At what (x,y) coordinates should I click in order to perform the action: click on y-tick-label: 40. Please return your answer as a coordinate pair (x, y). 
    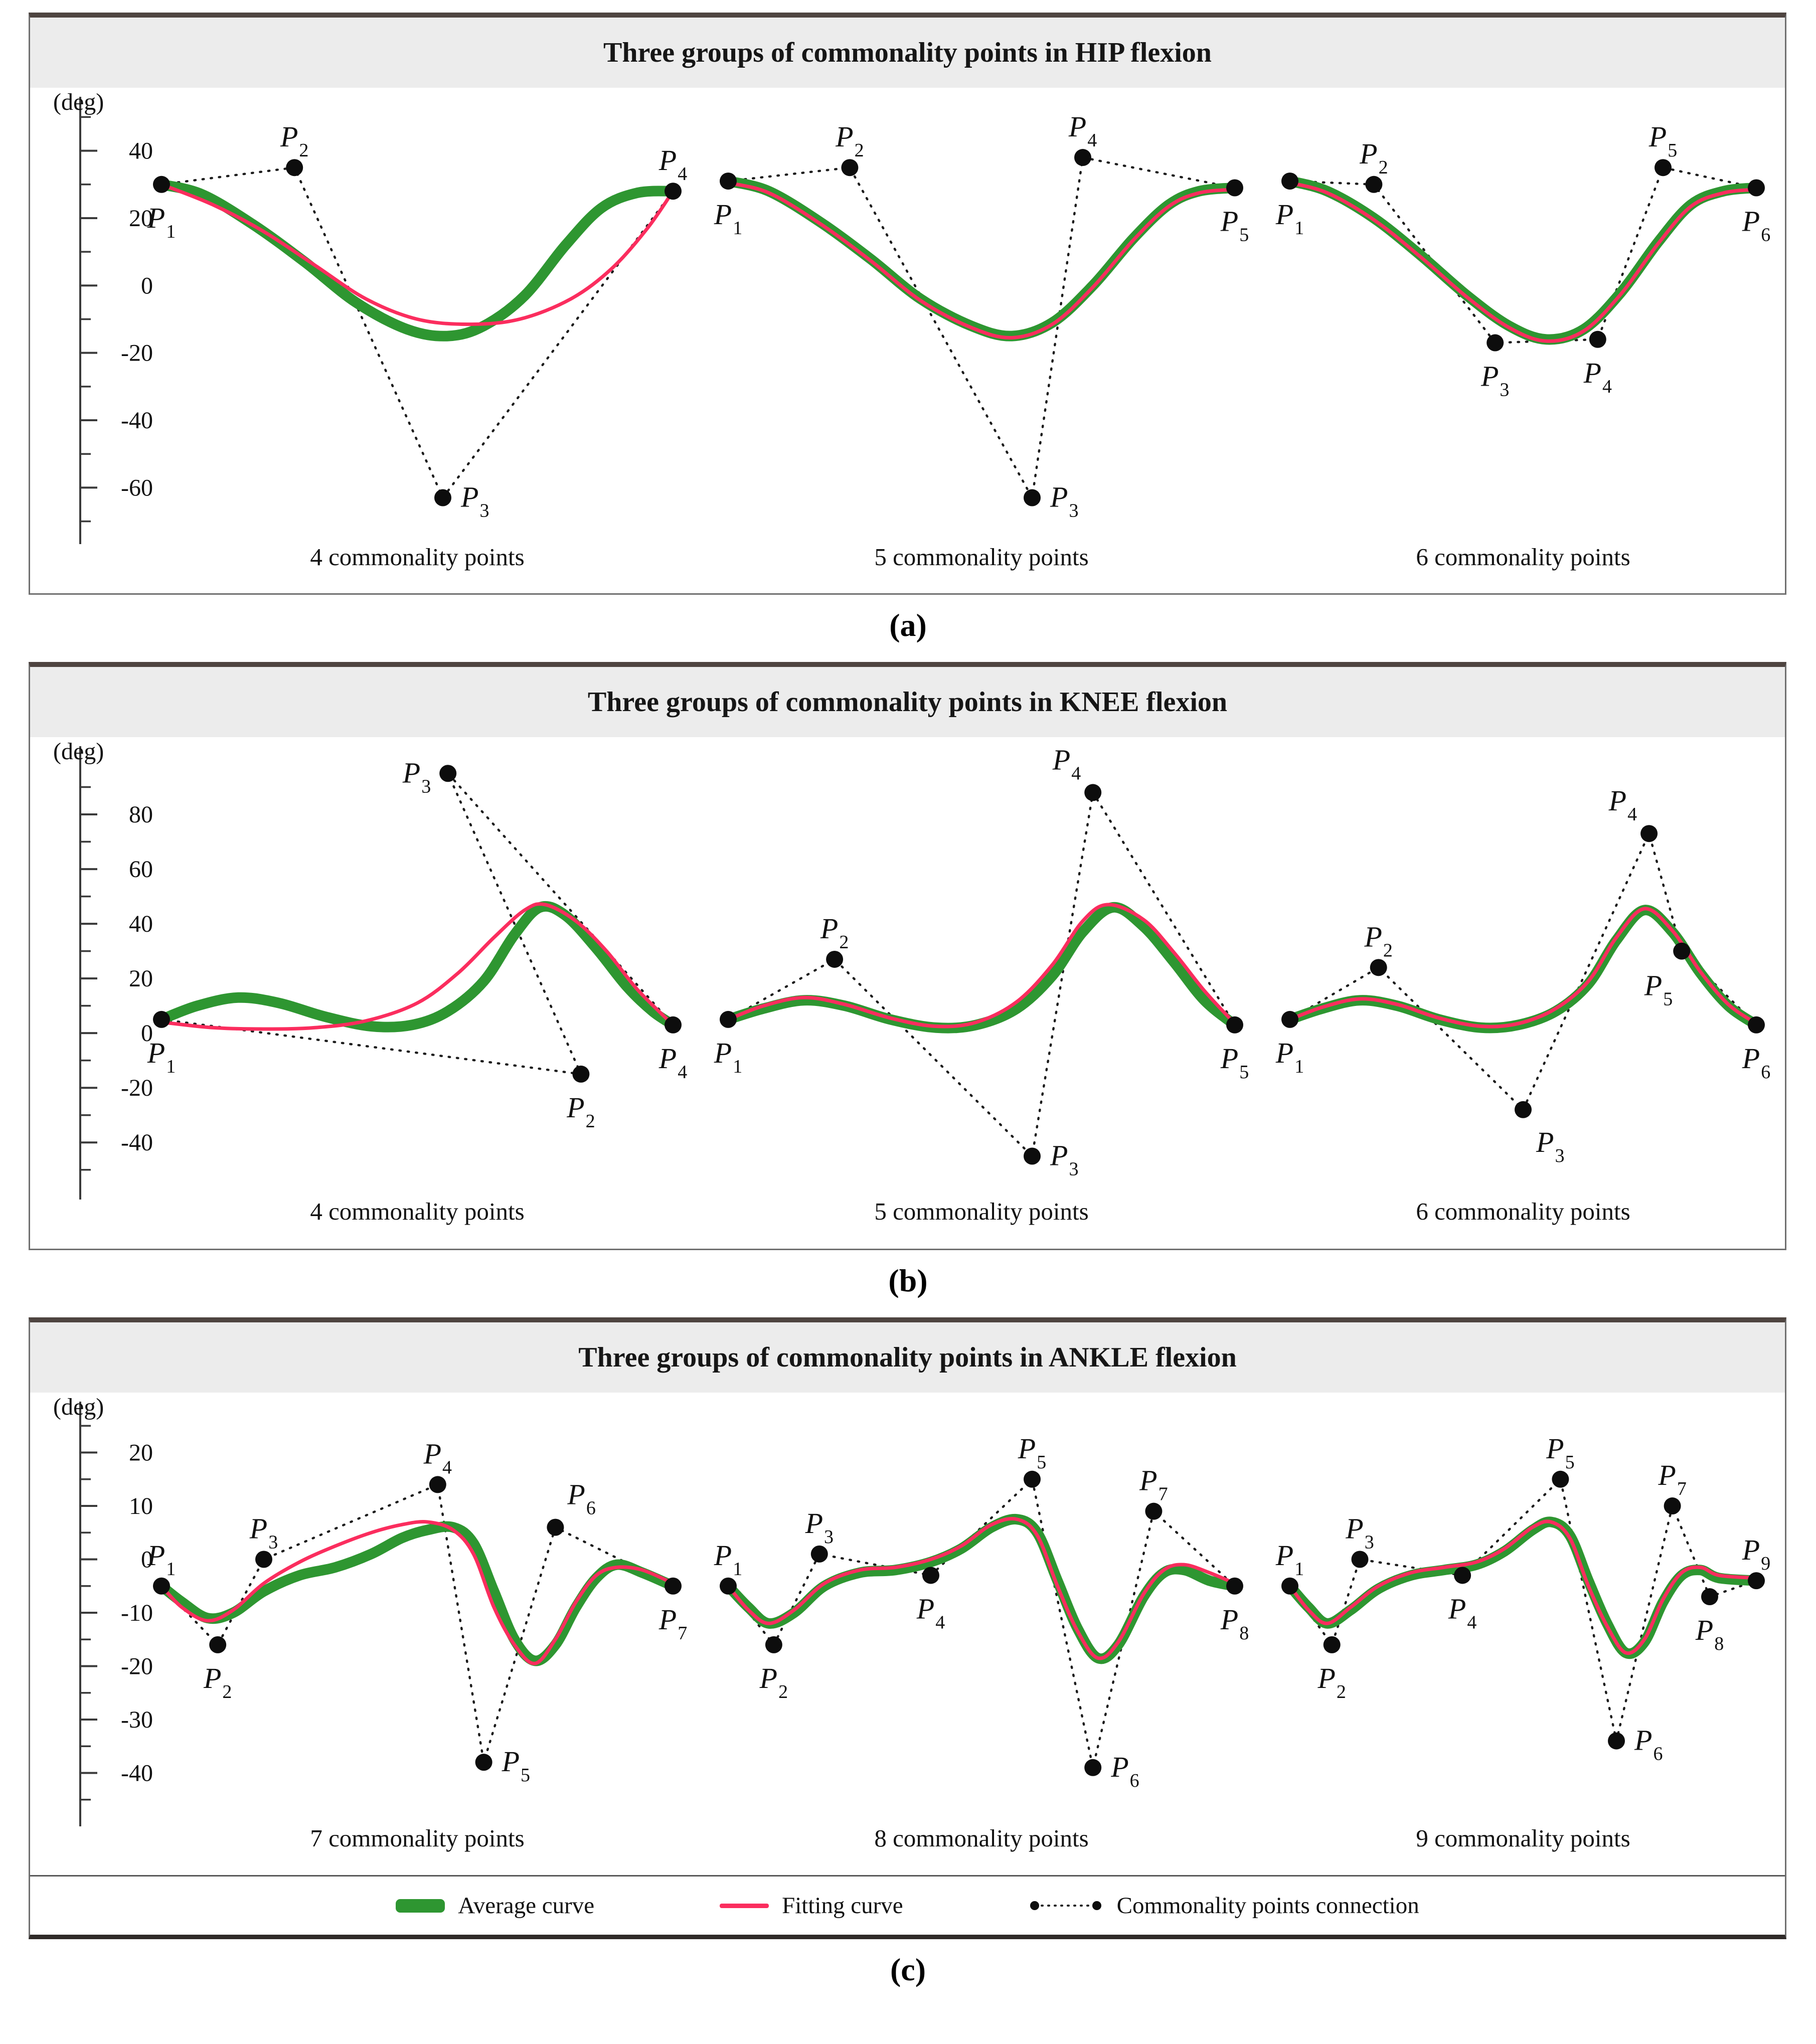
    Looking at the image, I should click on (141, 151).